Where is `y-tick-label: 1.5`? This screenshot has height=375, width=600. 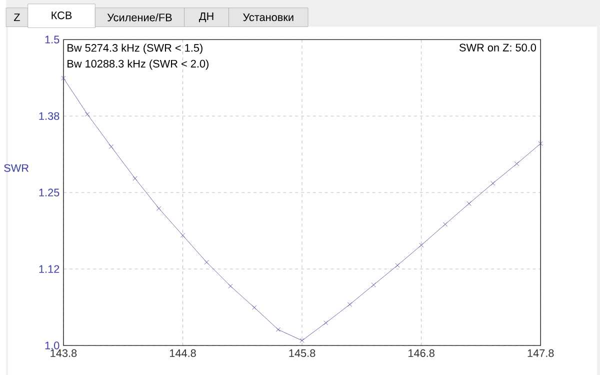
y-tick-label: 1.5 is located at coordinates (52, 40).